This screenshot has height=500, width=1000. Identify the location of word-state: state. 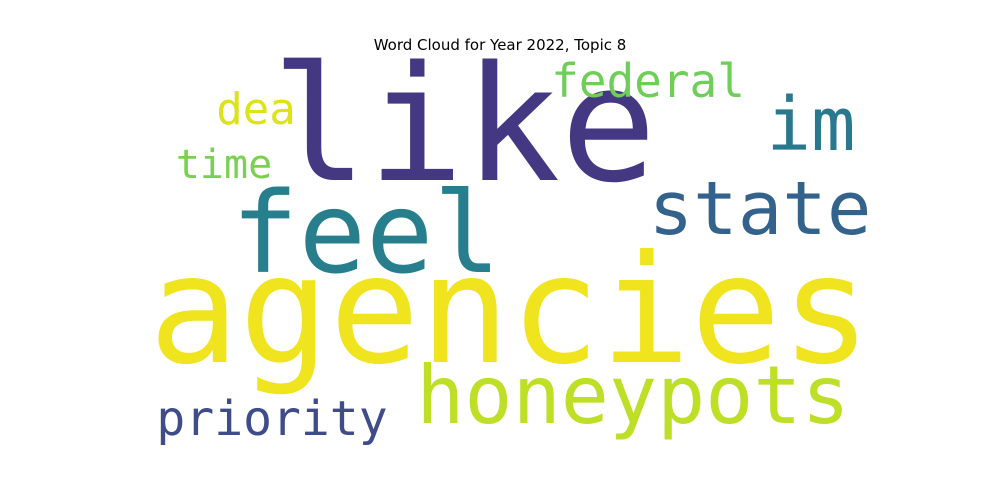
(760, 209).